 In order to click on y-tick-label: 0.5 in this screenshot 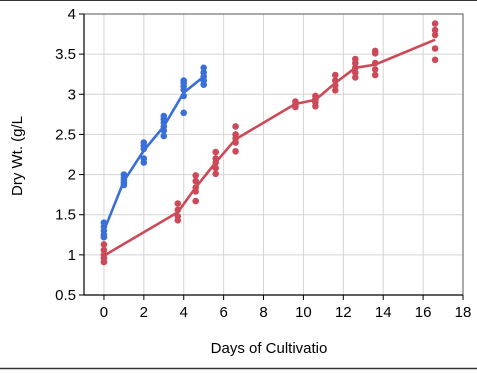, I will do `click(65, 295)`.